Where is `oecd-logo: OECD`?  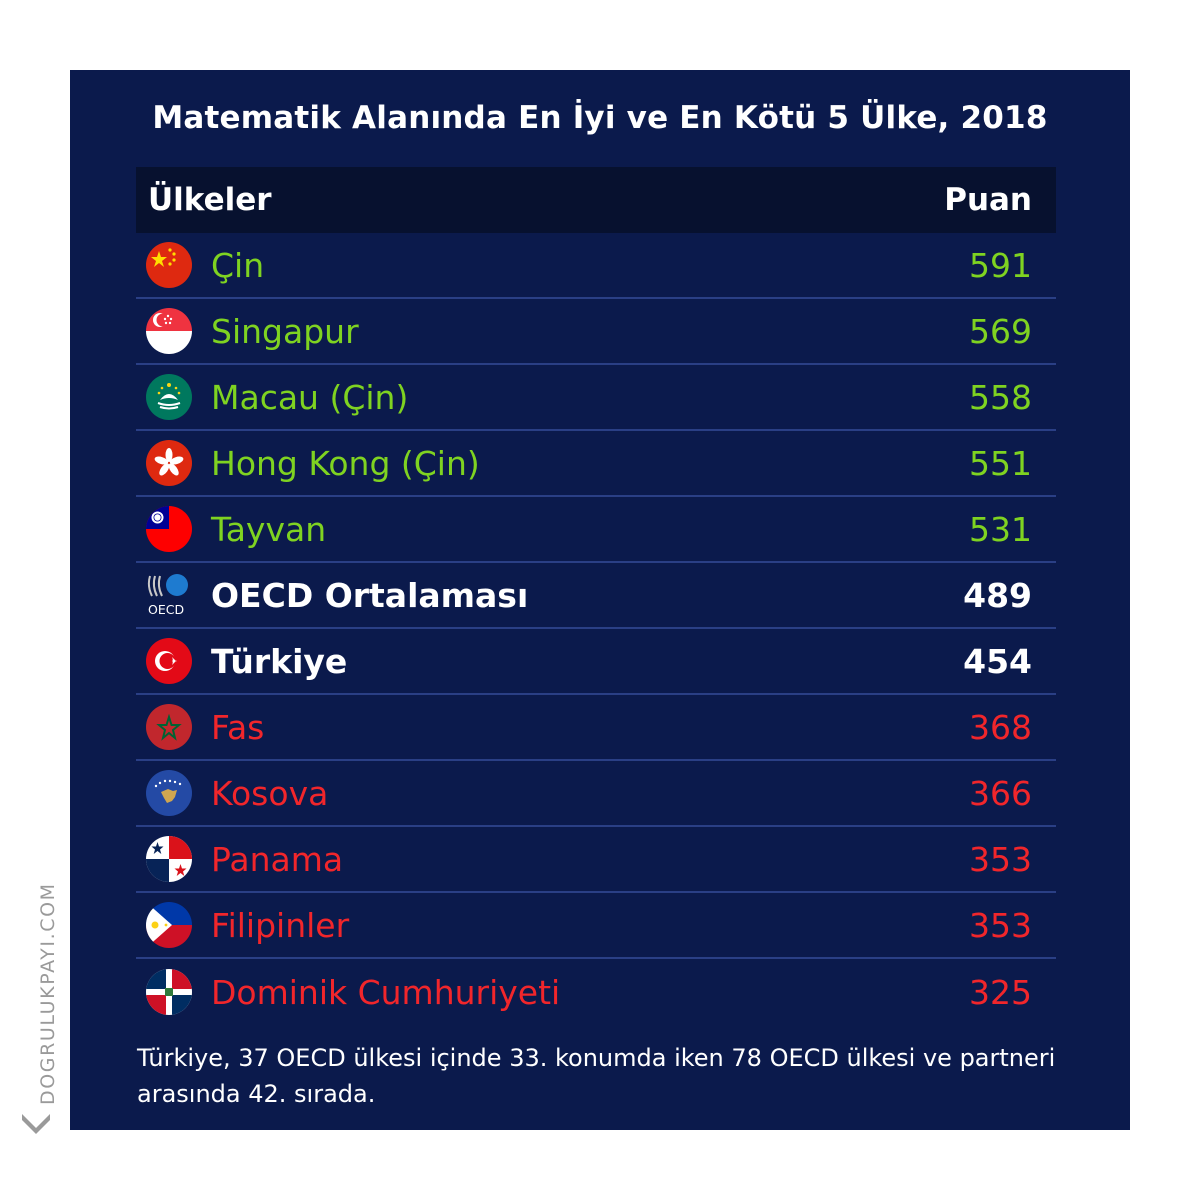
oecd-logo: OECD is located at coordinates (169, 595).